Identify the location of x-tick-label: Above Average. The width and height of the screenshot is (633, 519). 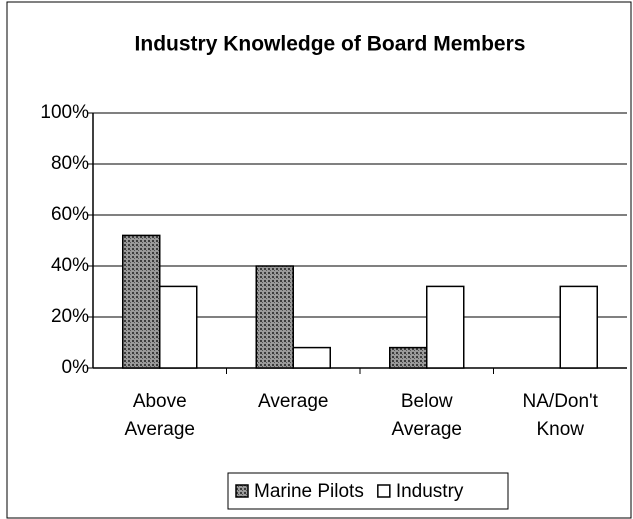
(160, 415).